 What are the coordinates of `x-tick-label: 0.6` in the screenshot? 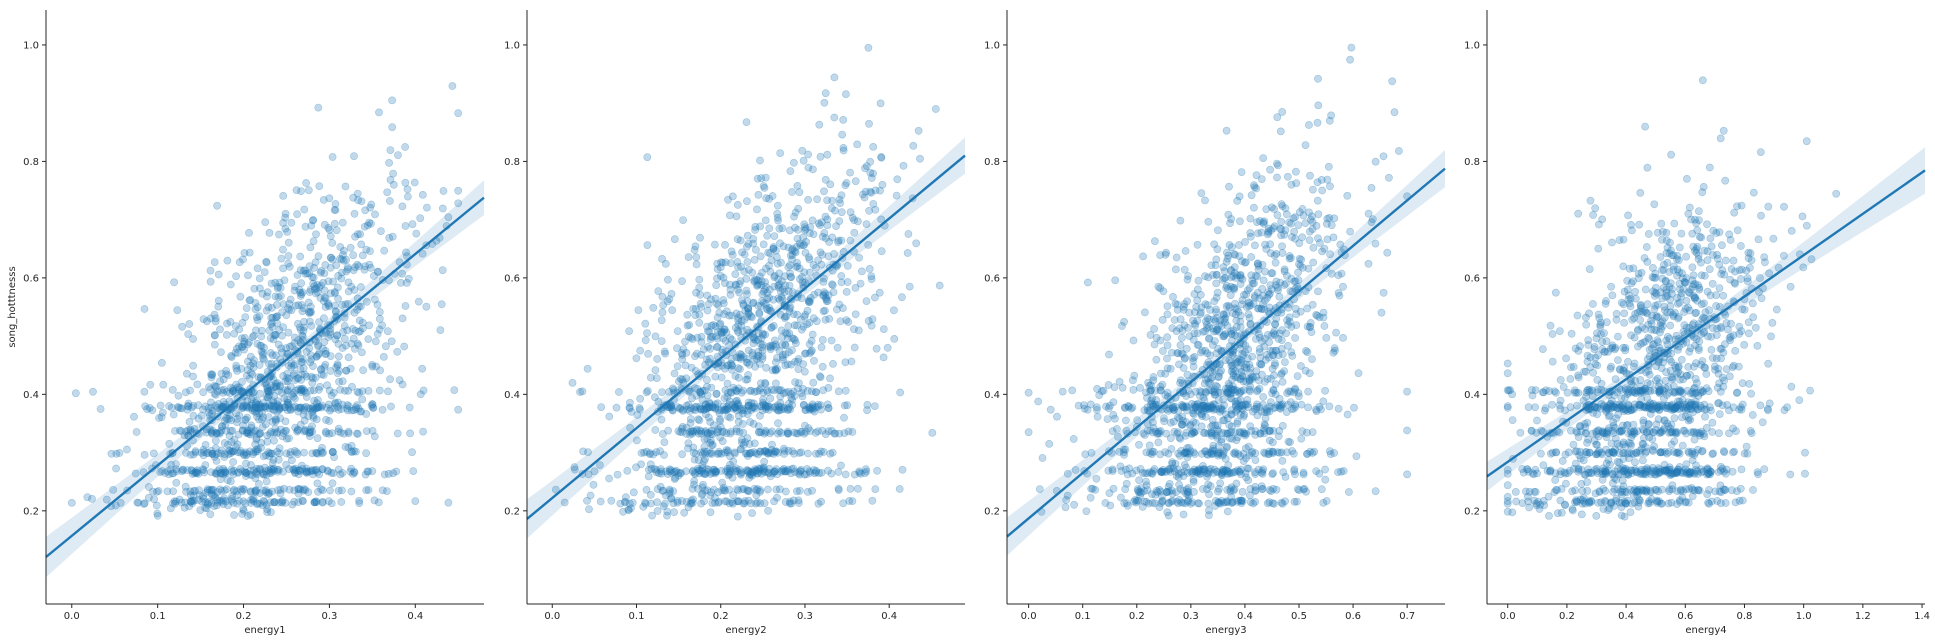 It's located at (1353, 616).